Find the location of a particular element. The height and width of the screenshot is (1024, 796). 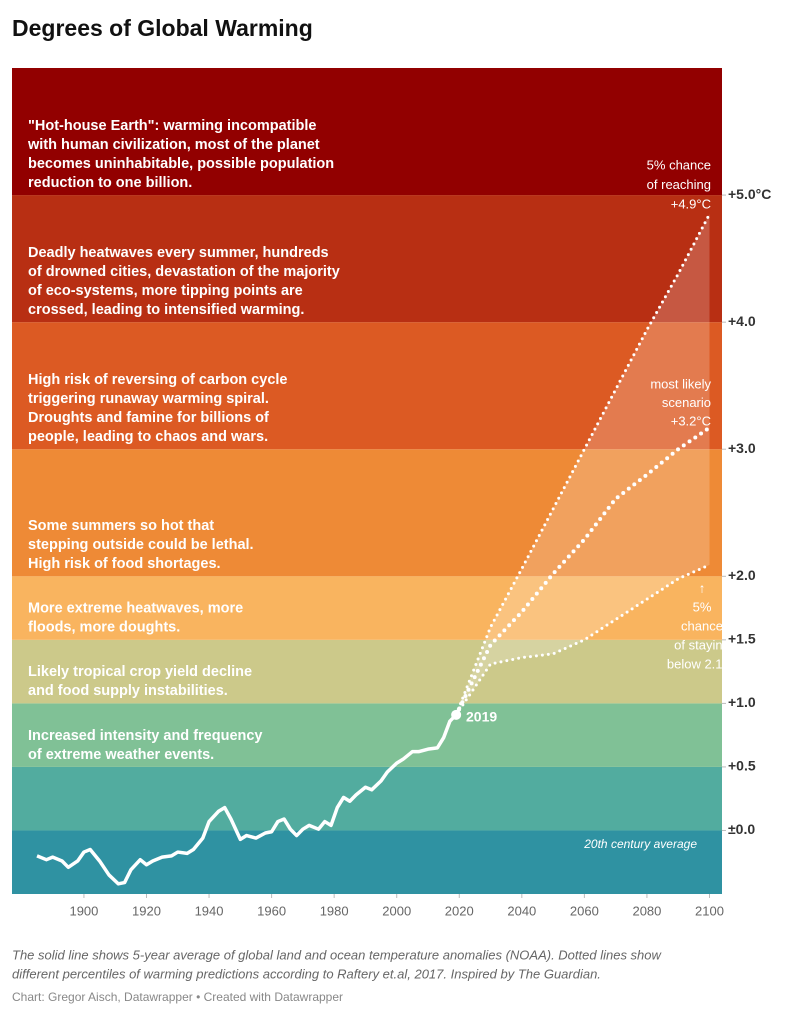

x-tick-label: 1960 is located at coordinates (271, 910).